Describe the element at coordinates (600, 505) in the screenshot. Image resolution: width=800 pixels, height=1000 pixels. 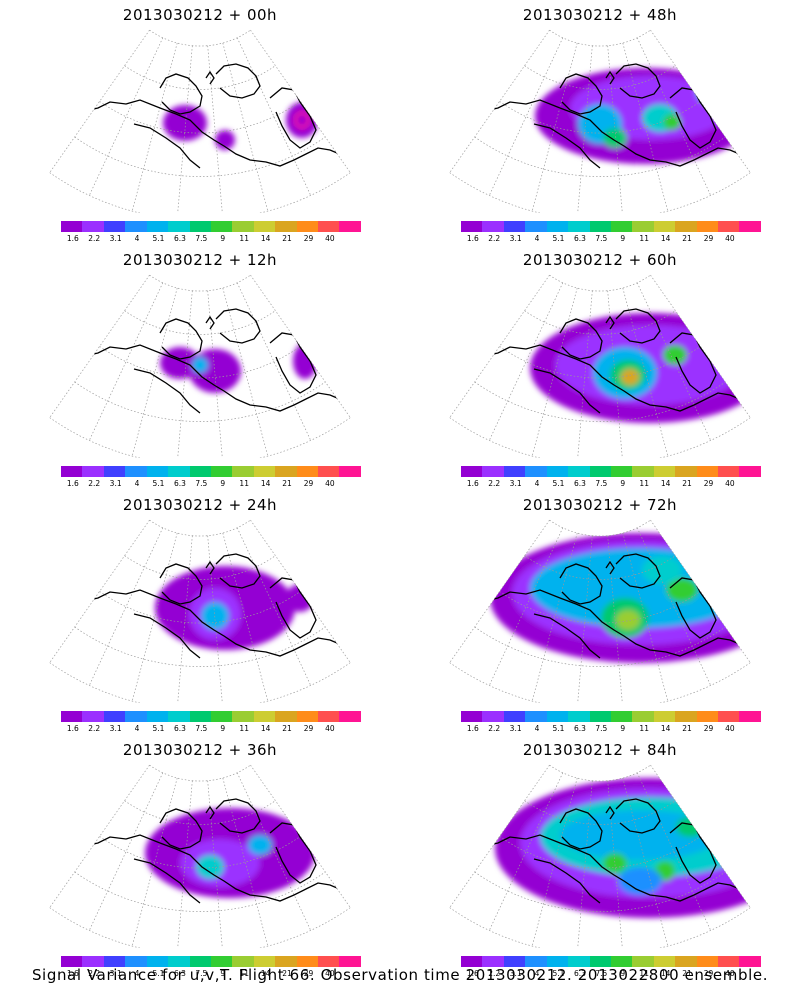
I see `panel-title: 2013030212 + 72h` at that location.